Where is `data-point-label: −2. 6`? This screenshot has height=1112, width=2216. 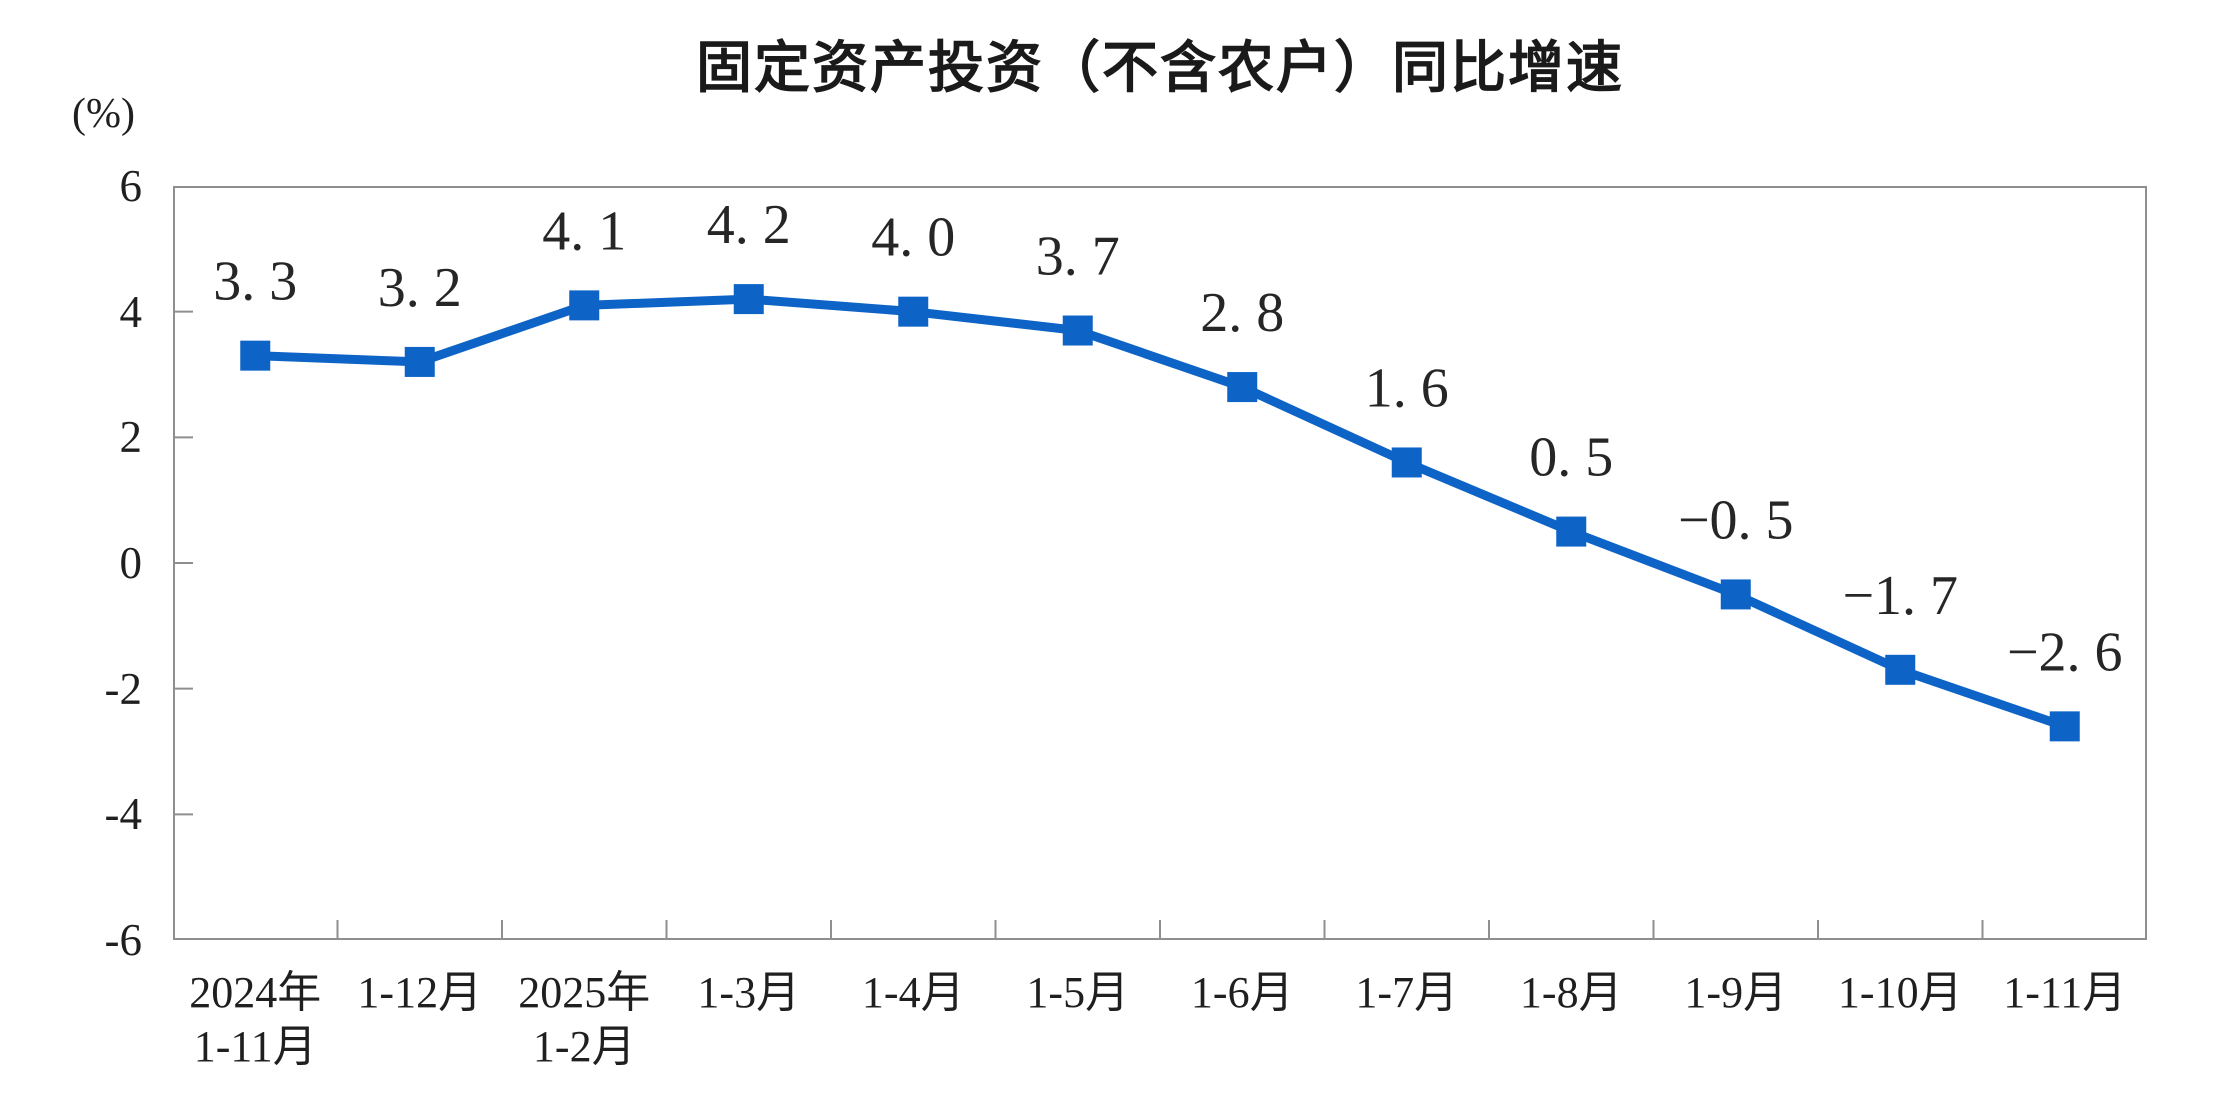
data-point-label: −2. 6 is located at coordinates (2065, 652).